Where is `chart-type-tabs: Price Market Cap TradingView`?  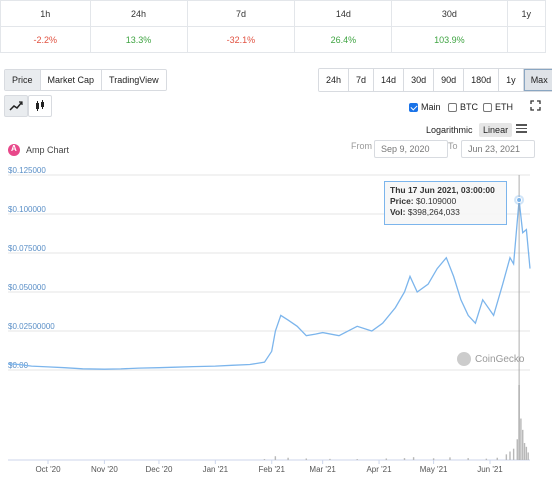
chart-type-tabs: Price Market Cap TradingView is located at coordinates (85, 80).